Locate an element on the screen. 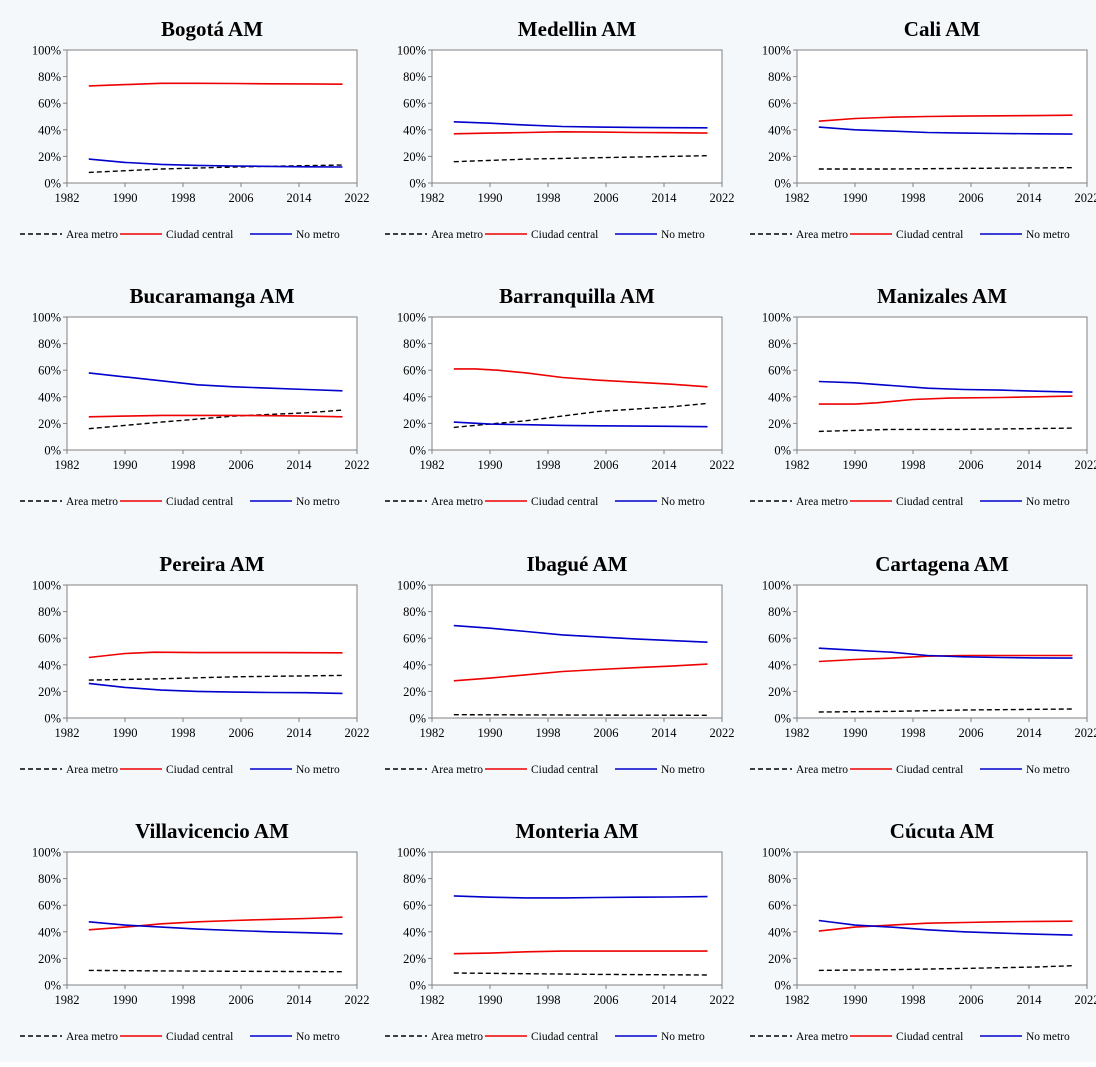  chart-title: Cali AM is located at coordinates (942, 29).